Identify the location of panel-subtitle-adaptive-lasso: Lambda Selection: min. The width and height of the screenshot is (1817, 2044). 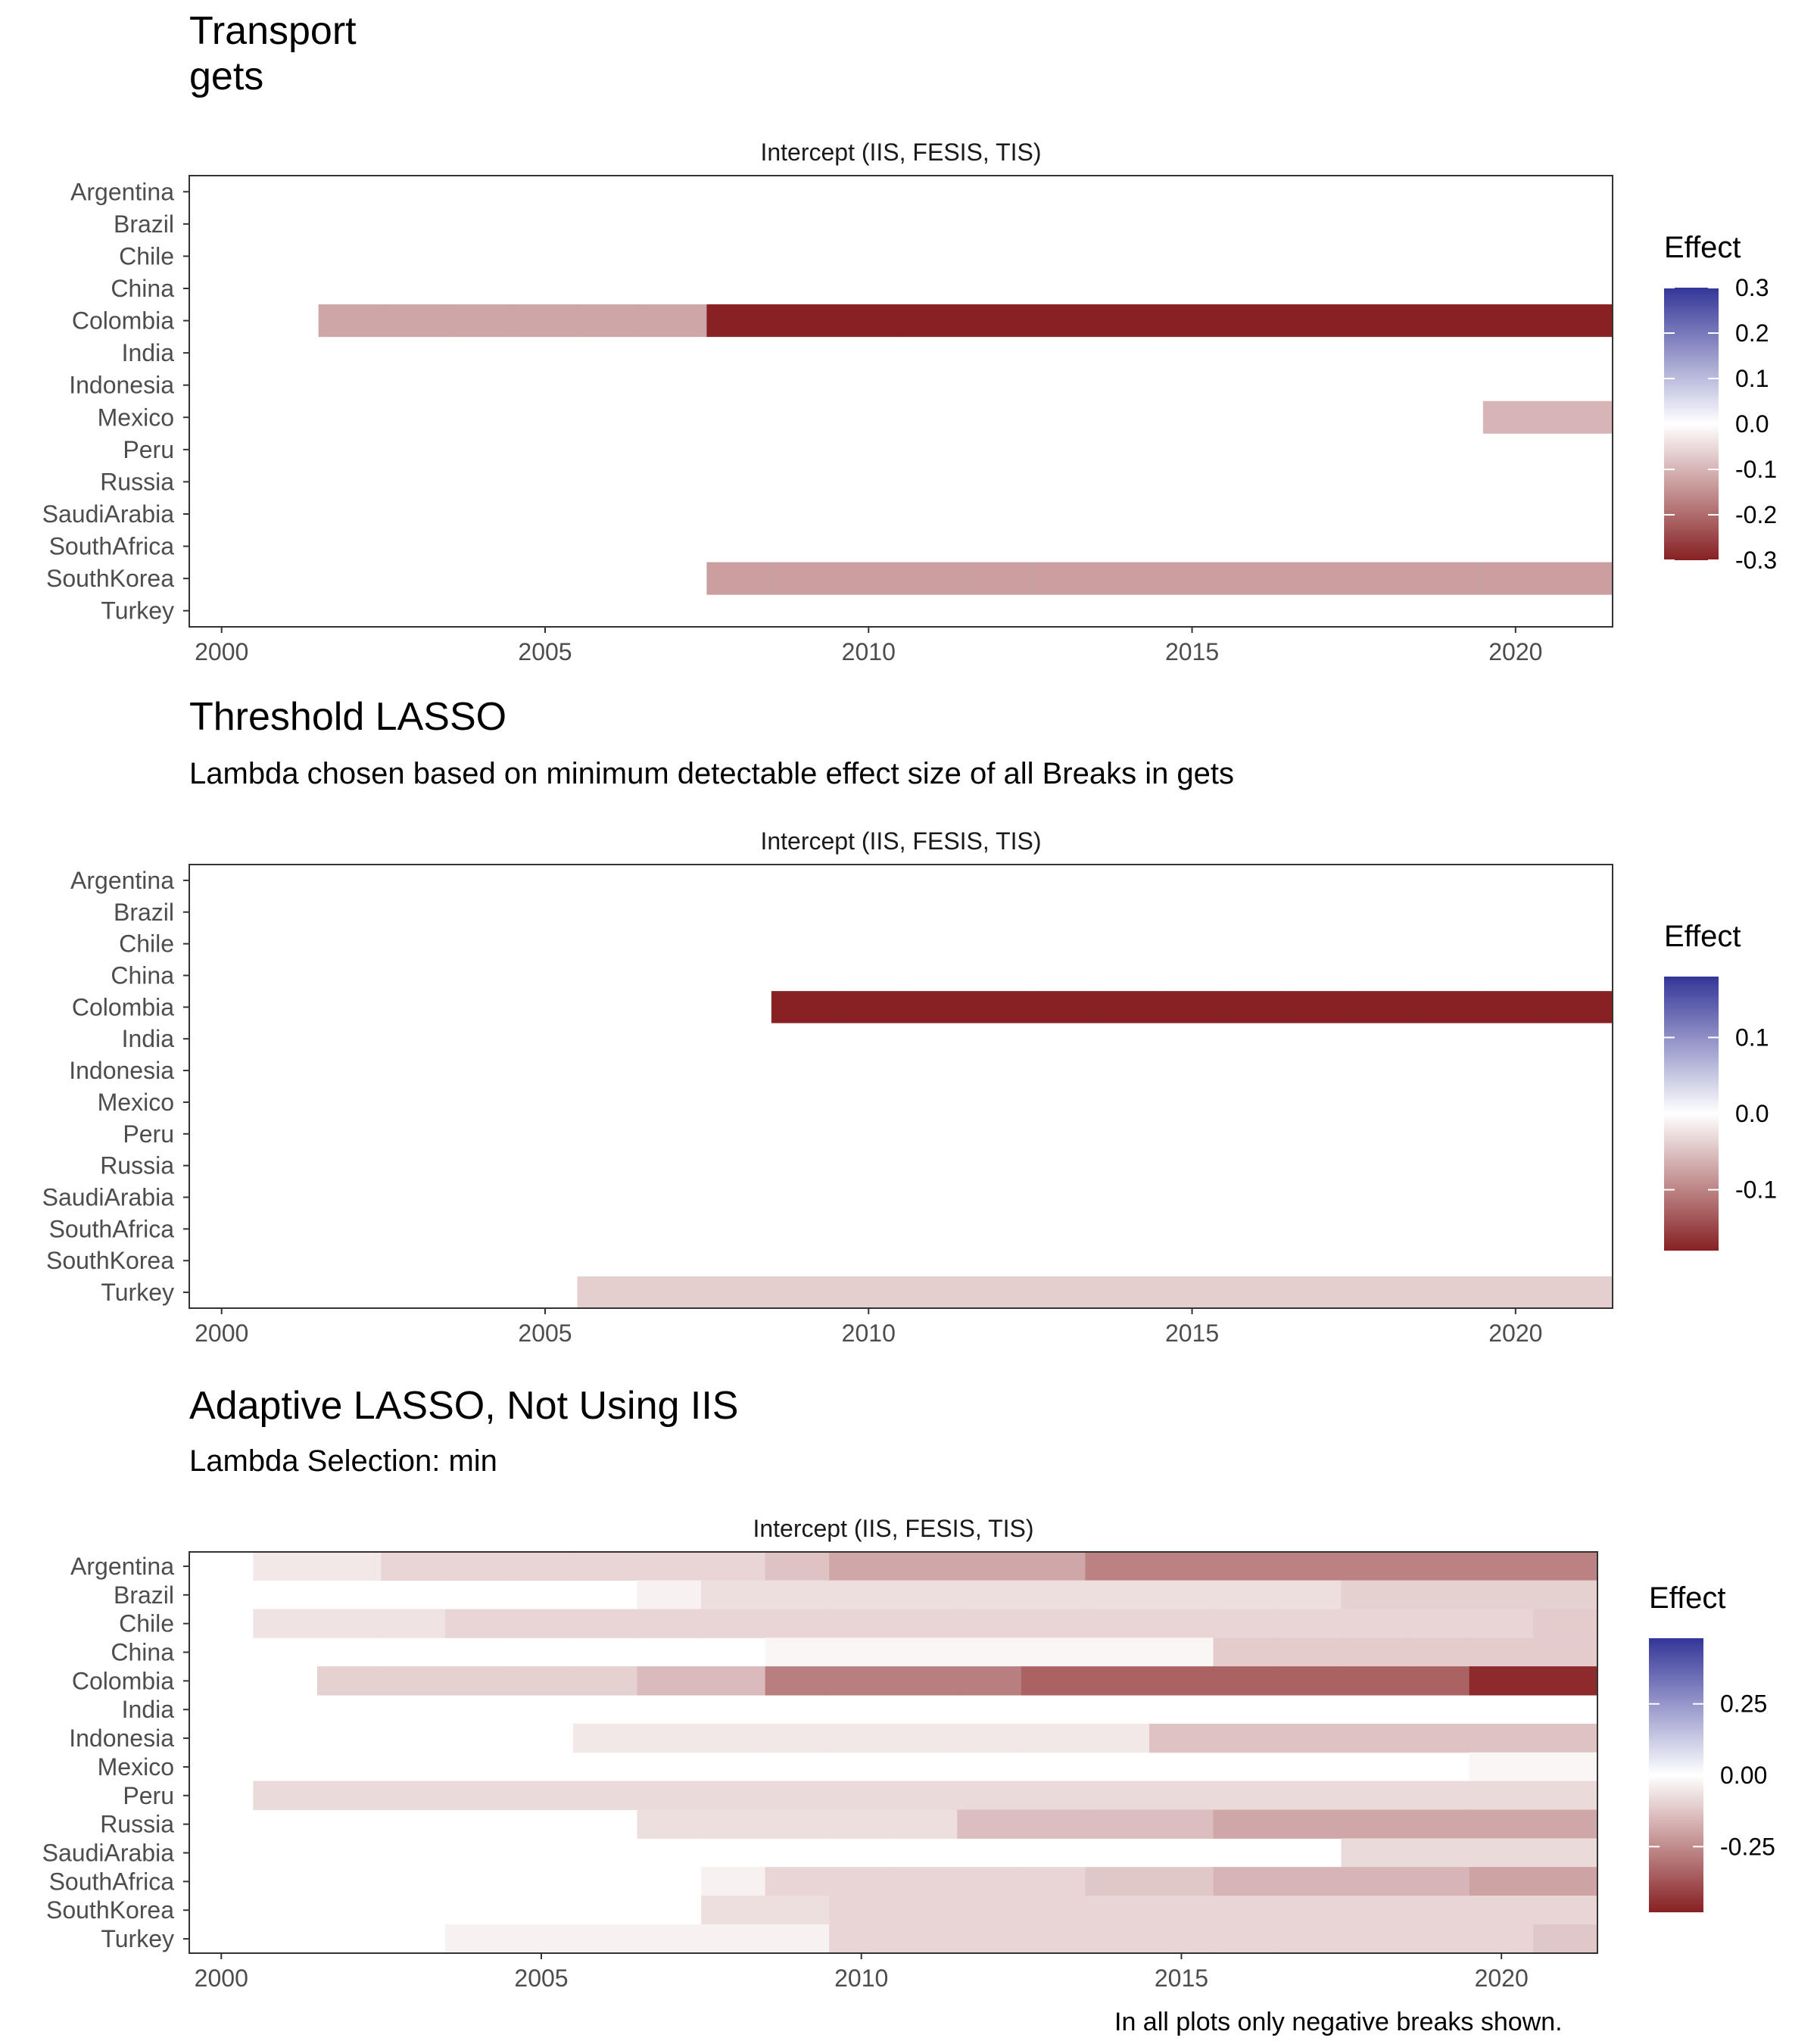
(343, 1461).